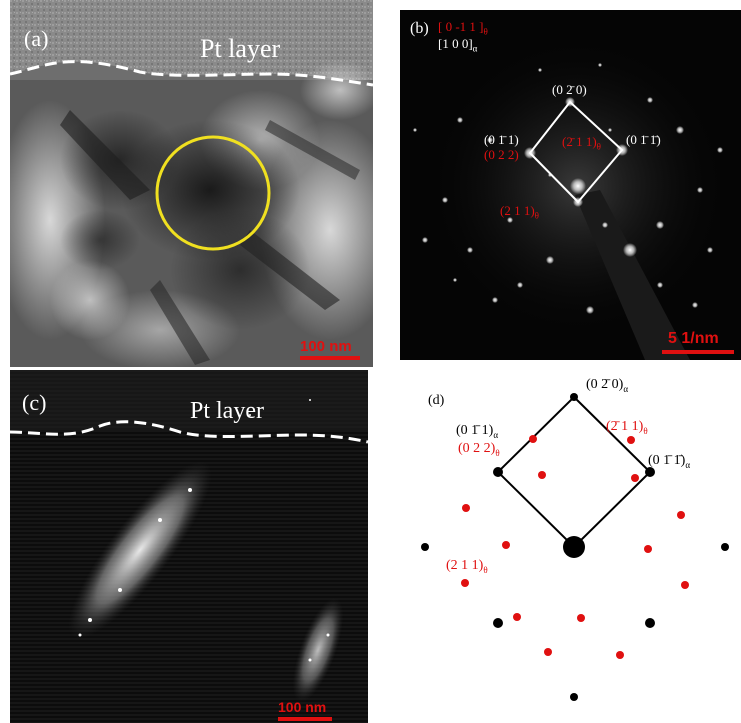  I want to click on scale-bar-c, so click(305, 719).